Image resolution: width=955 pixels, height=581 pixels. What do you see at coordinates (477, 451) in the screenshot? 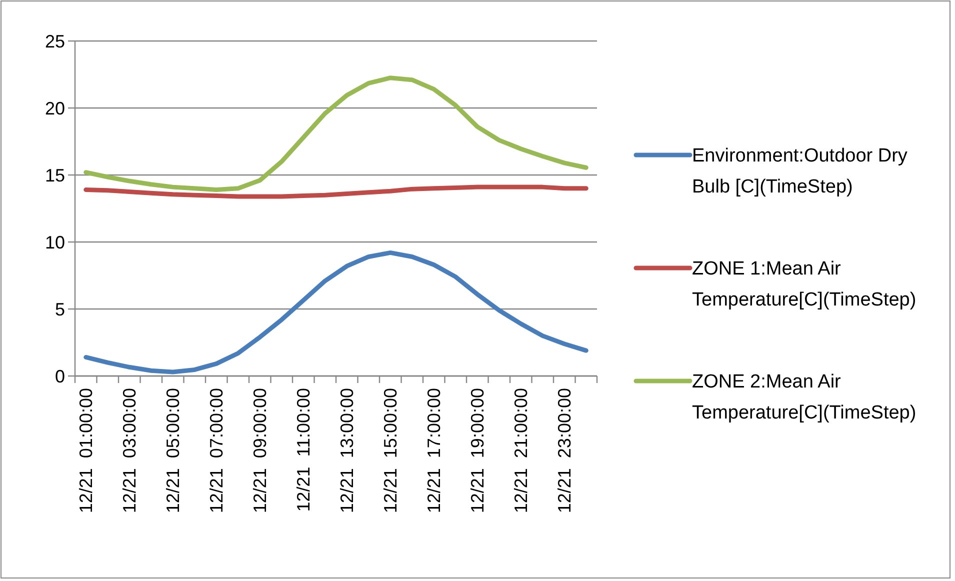
I see `x-tick-label: 12/21 19:00:00` at bounding box center [477, 451].